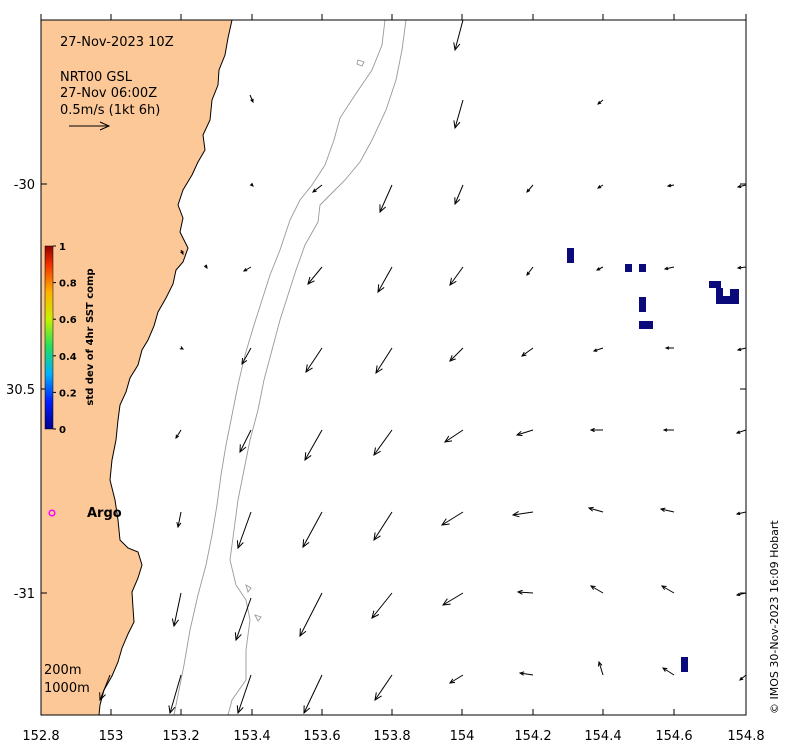 The image size is (790, 754). Describe the element at coordinates (321, 736) in the screenshot. I see `x-tick-label: 153.6` at that location.